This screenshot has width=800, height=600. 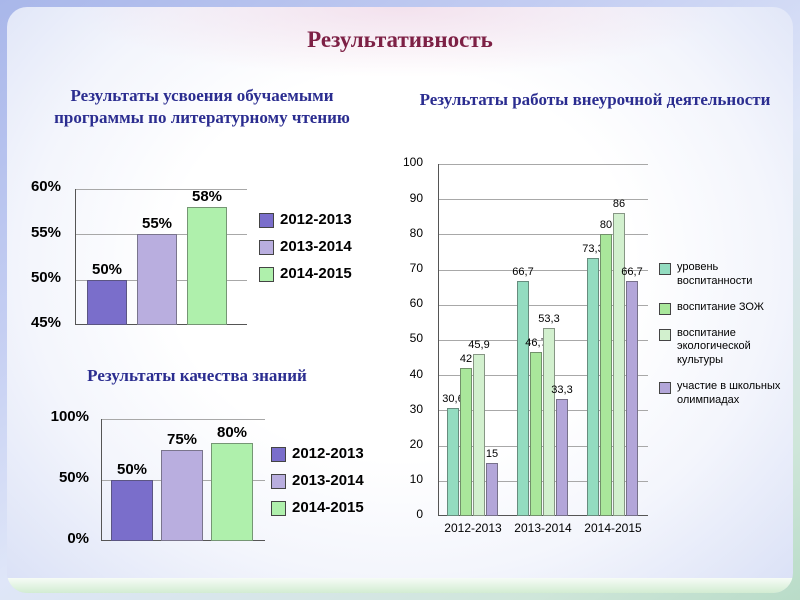 What do you see at coordinates (132, 469) in the screenshot?
I see `bar-value-label: 50%` at bounding box center [132, 469].